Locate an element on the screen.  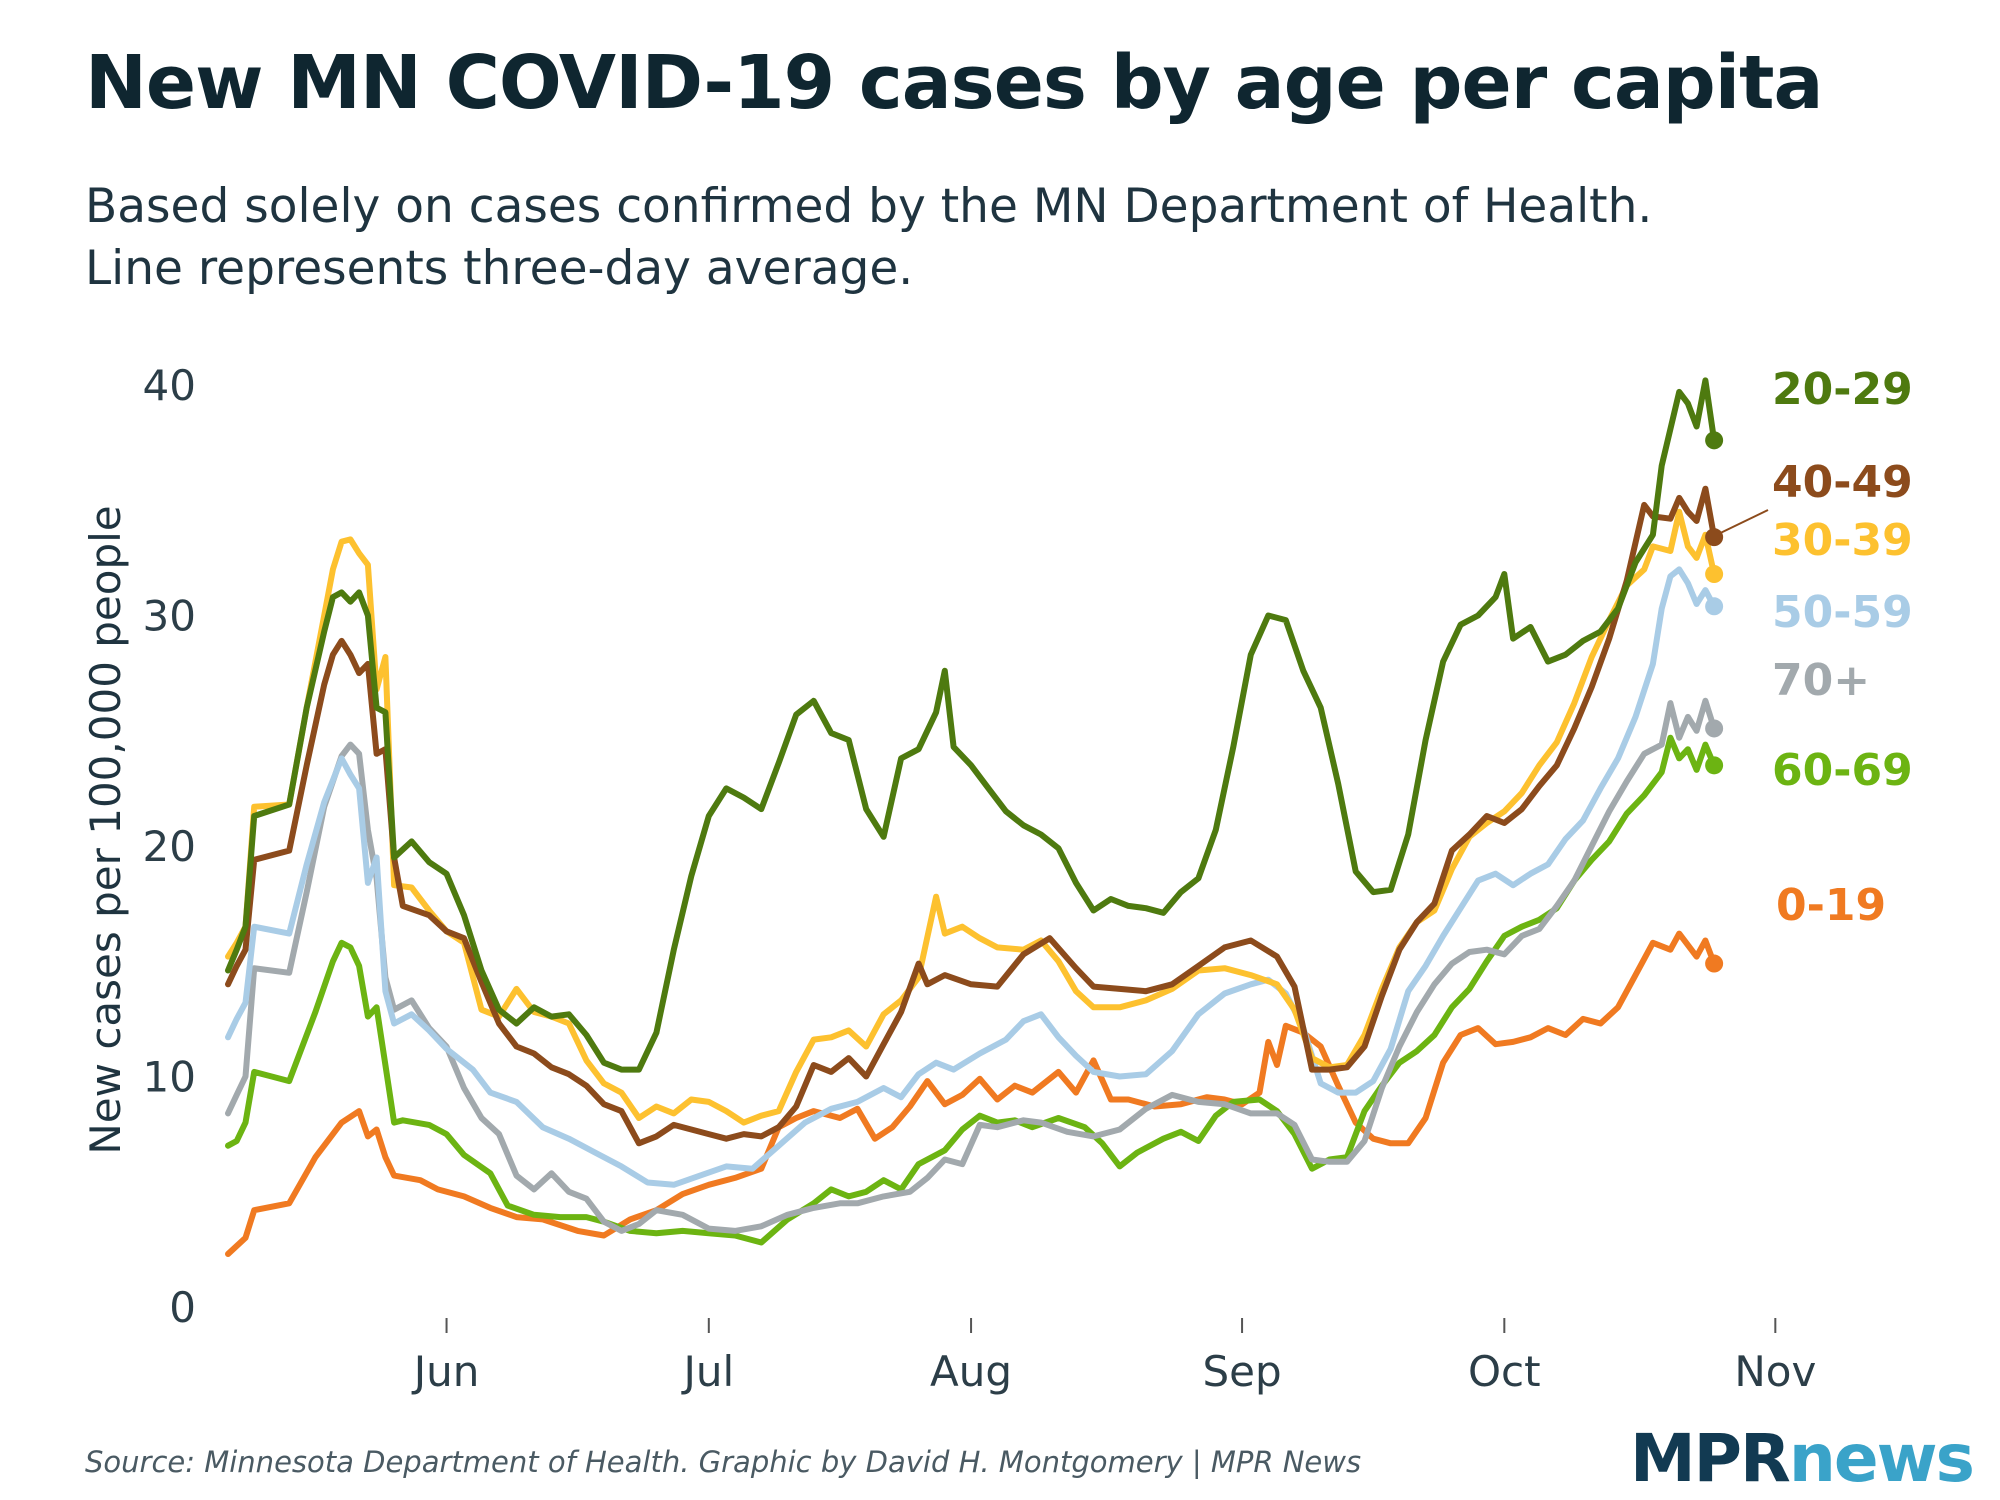
y-axis: 0 10 20 30 40 is located at coordinates (169, 846).